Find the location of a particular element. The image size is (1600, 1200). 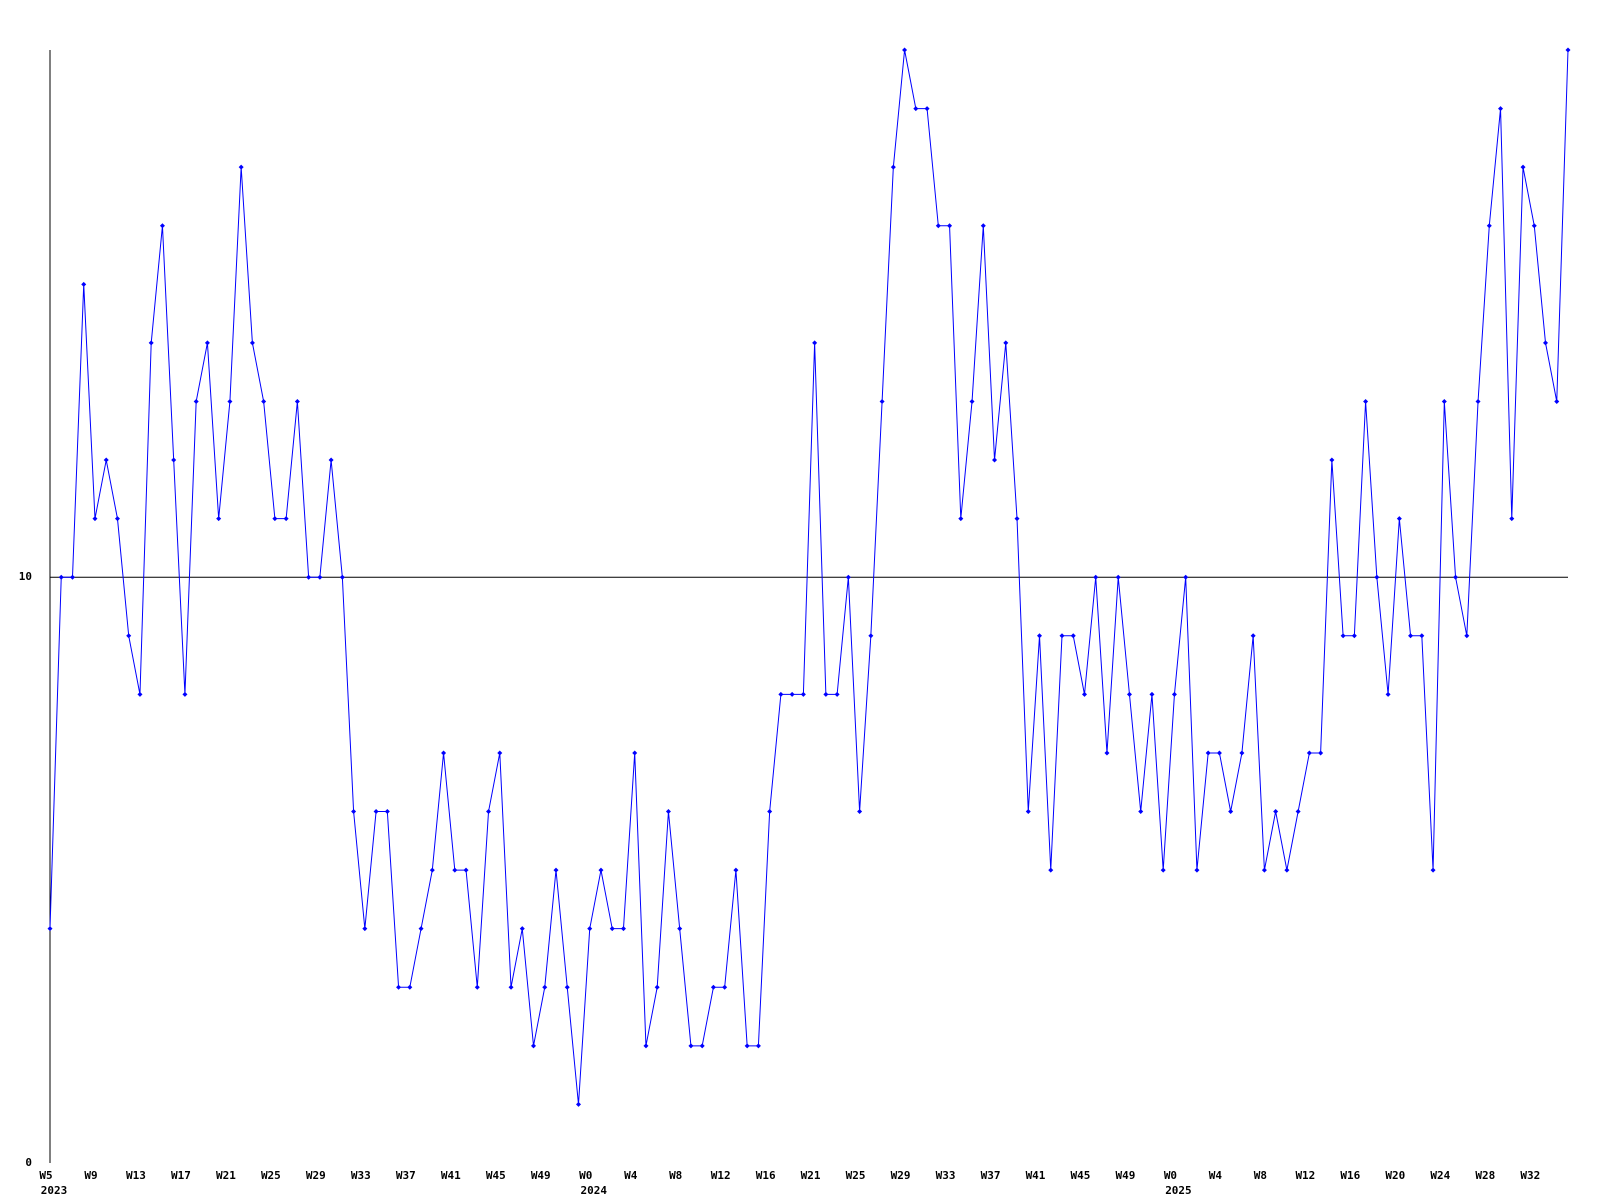

x-tick-label: W9 is located at coordinates (90, 1175).